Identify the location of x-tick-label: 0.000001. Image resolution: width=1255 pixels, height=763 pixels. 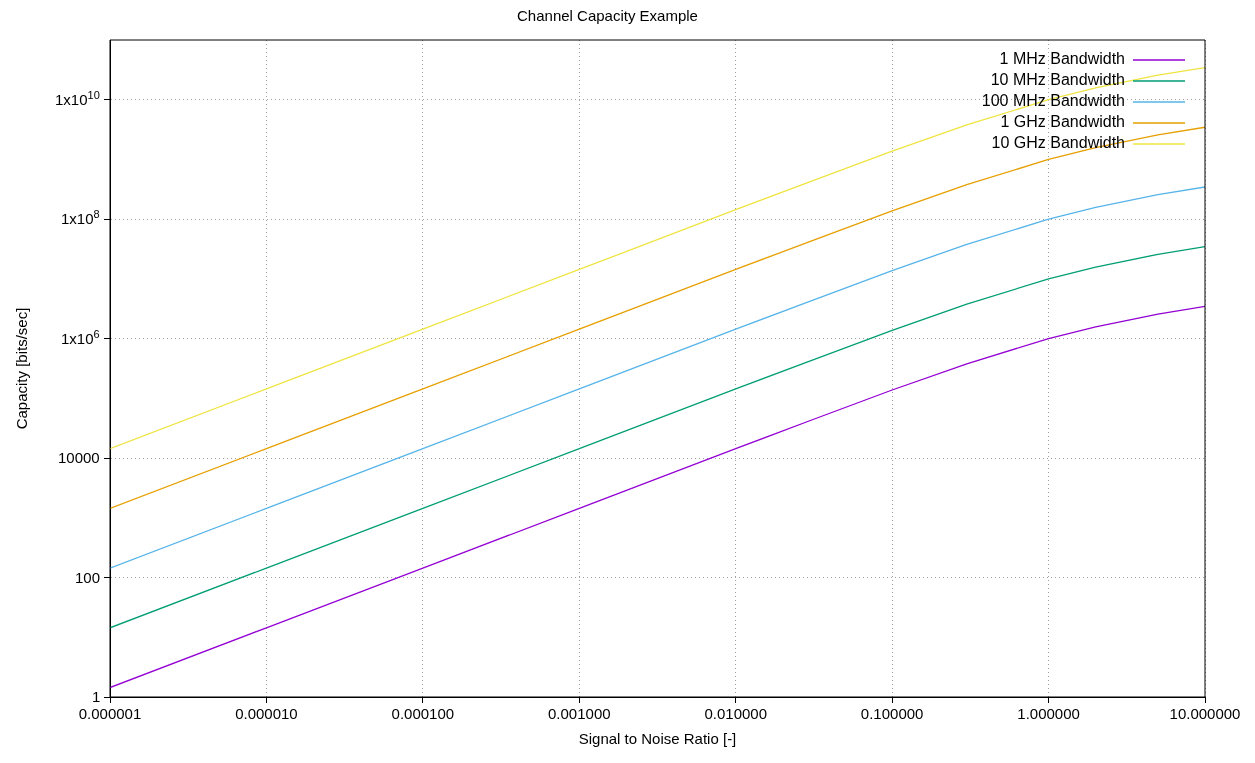
(110, 714).